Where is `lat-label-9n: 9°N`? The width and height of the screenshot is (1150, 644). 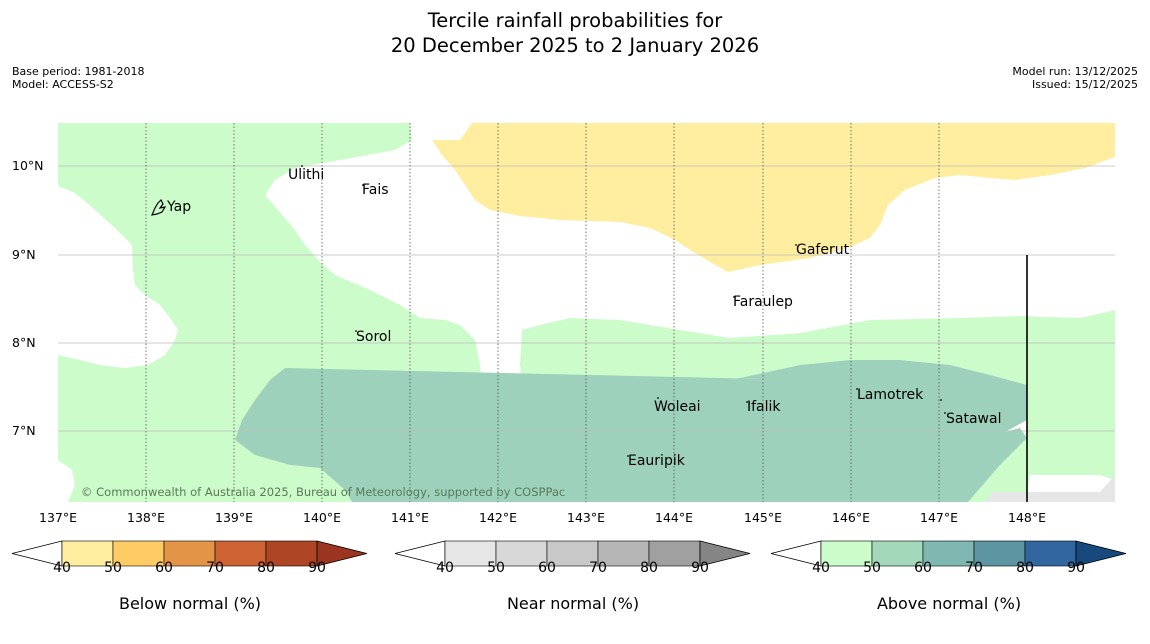
lat-label-9n: 9°N is located at coordinates (24, 254).